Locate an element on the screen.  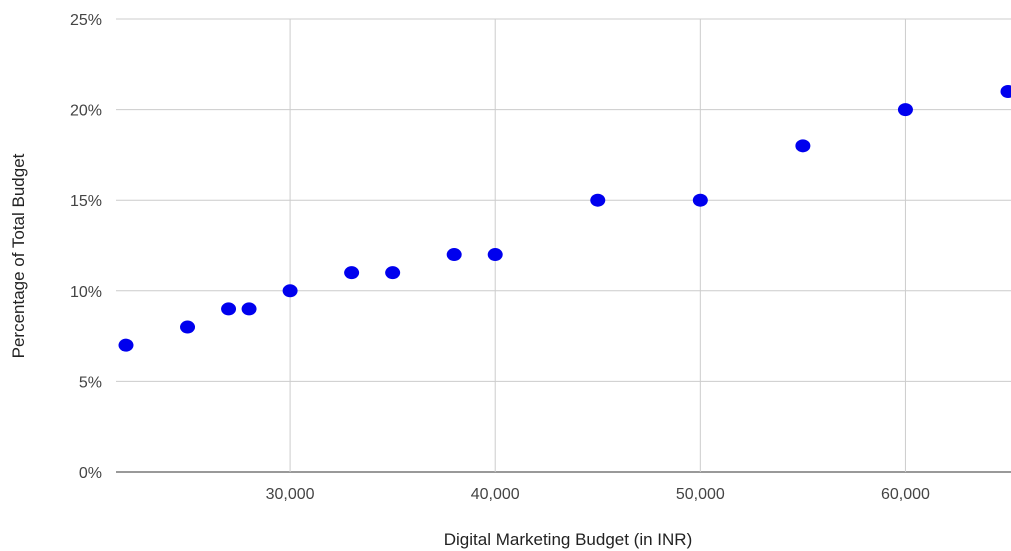
x-tick-label: 50,000 is located at coordinates (700, 494).